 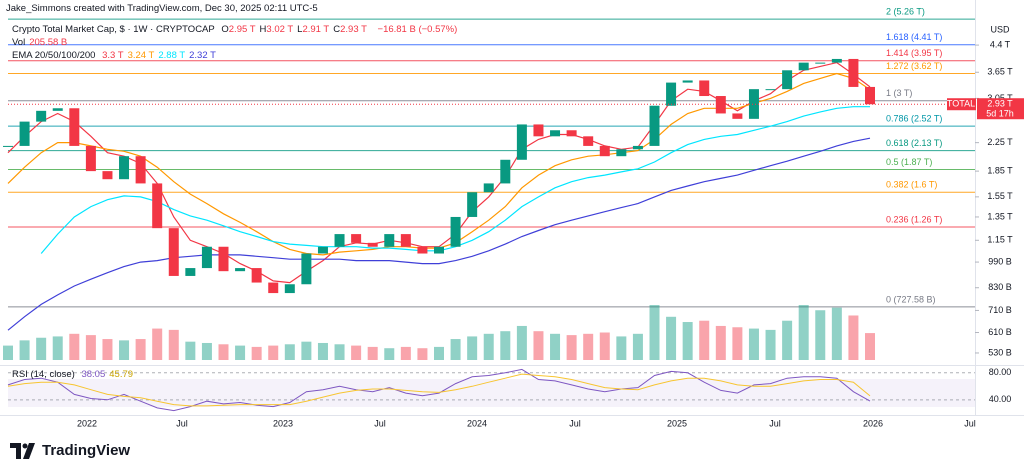 I want to click on rsi-value: 38.05, so click(x=93, y=374).